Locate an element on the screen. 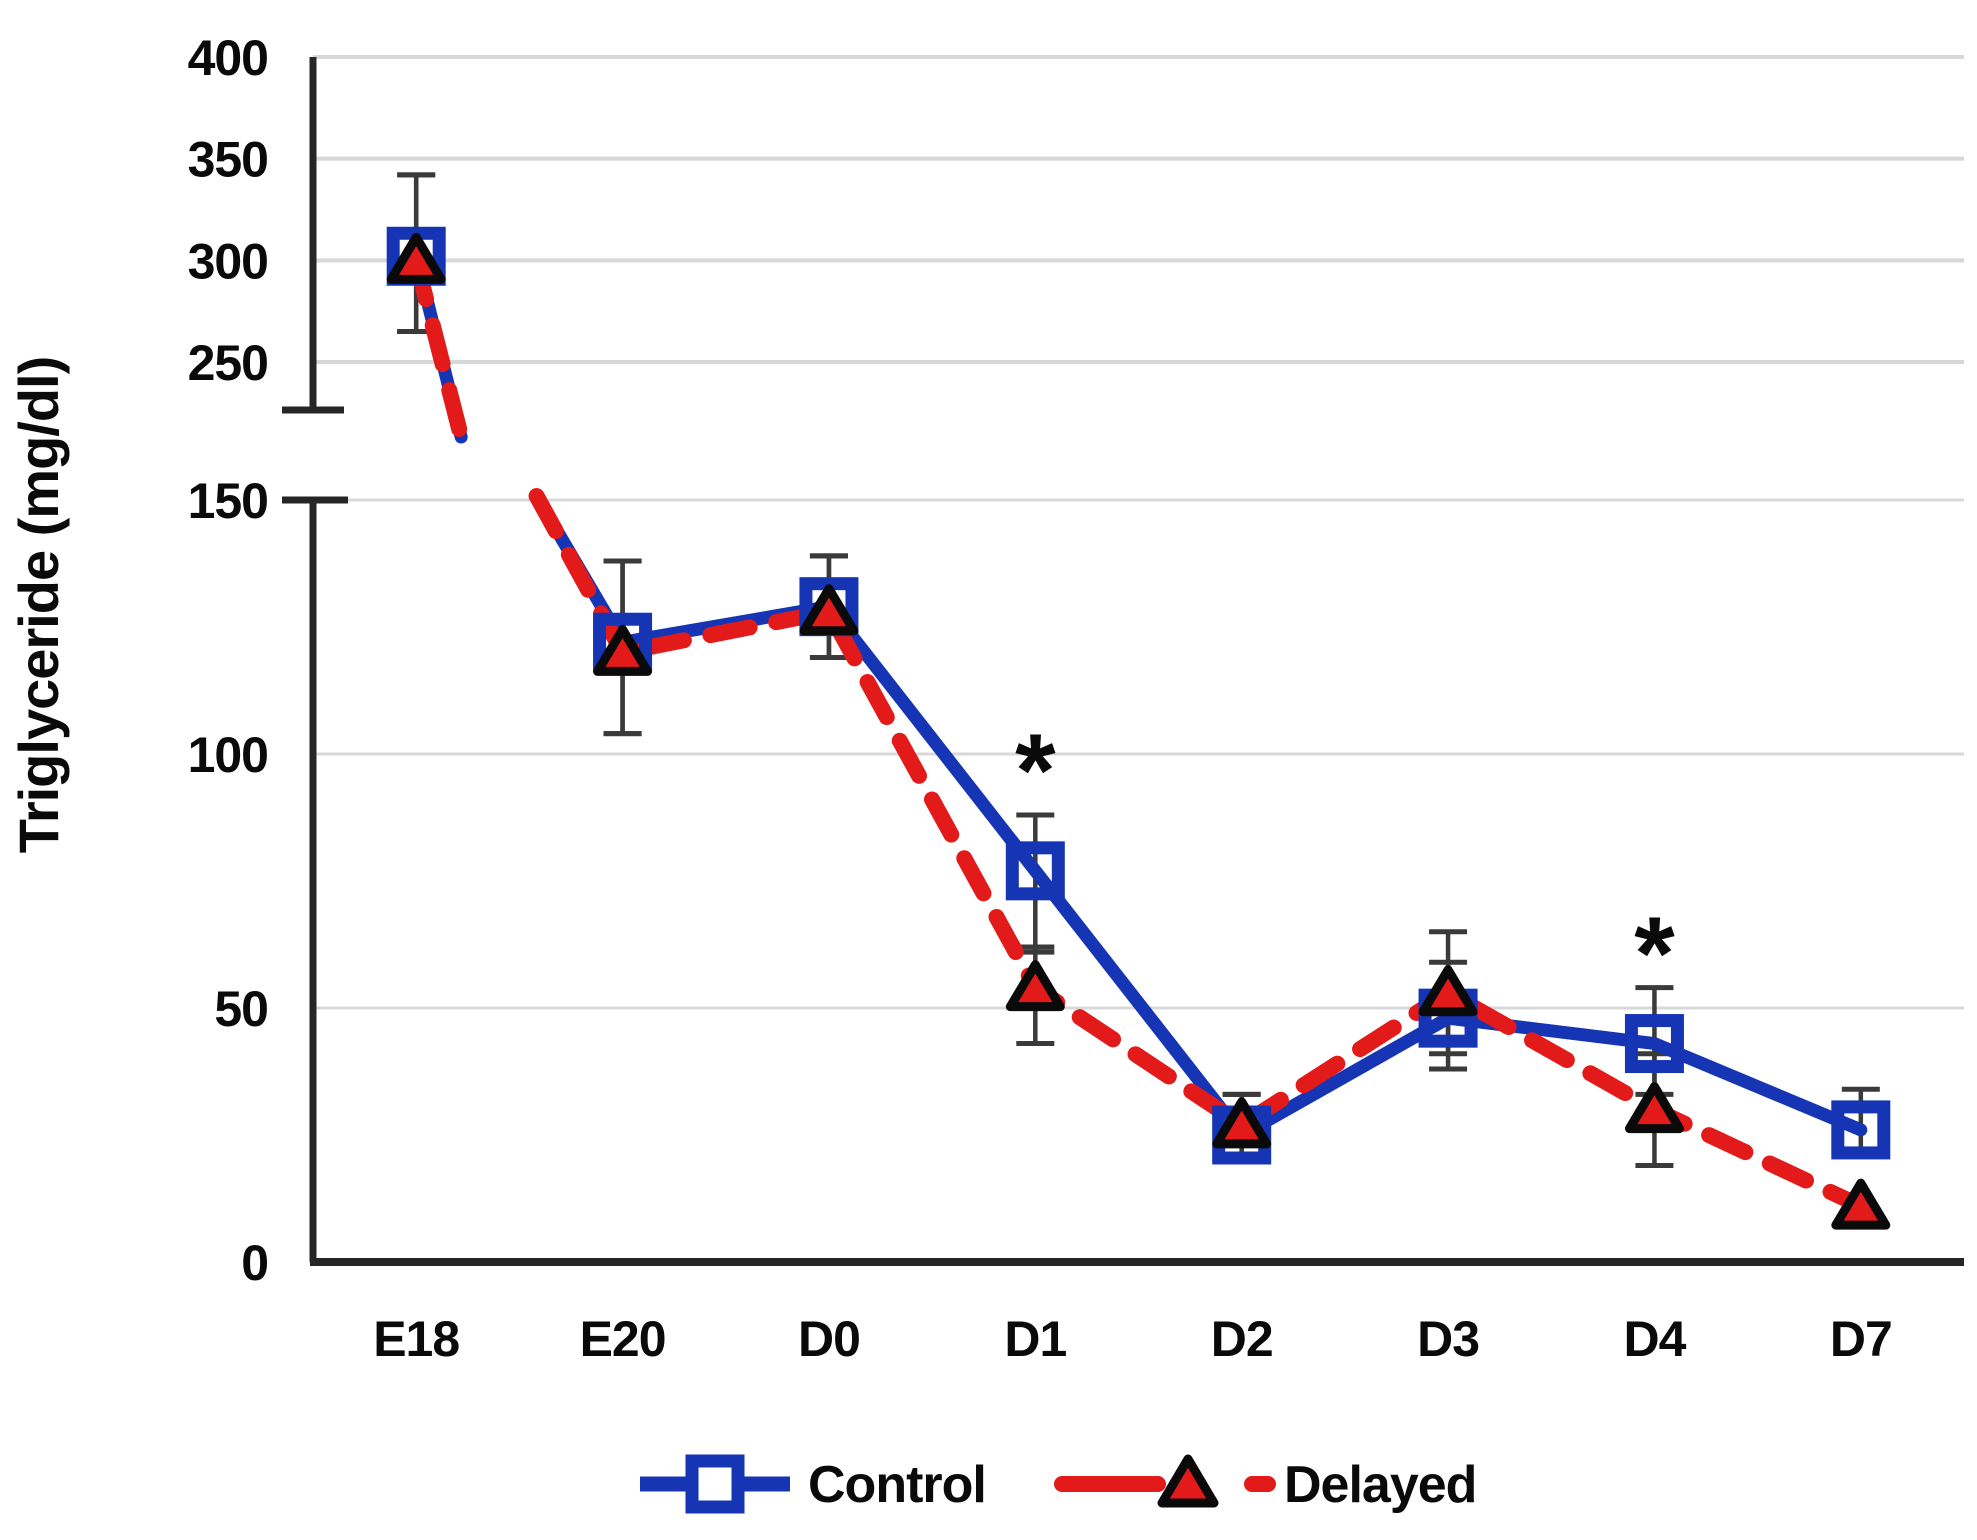  y-tick-label-0: 0 is located at coordinates (254, 1263).